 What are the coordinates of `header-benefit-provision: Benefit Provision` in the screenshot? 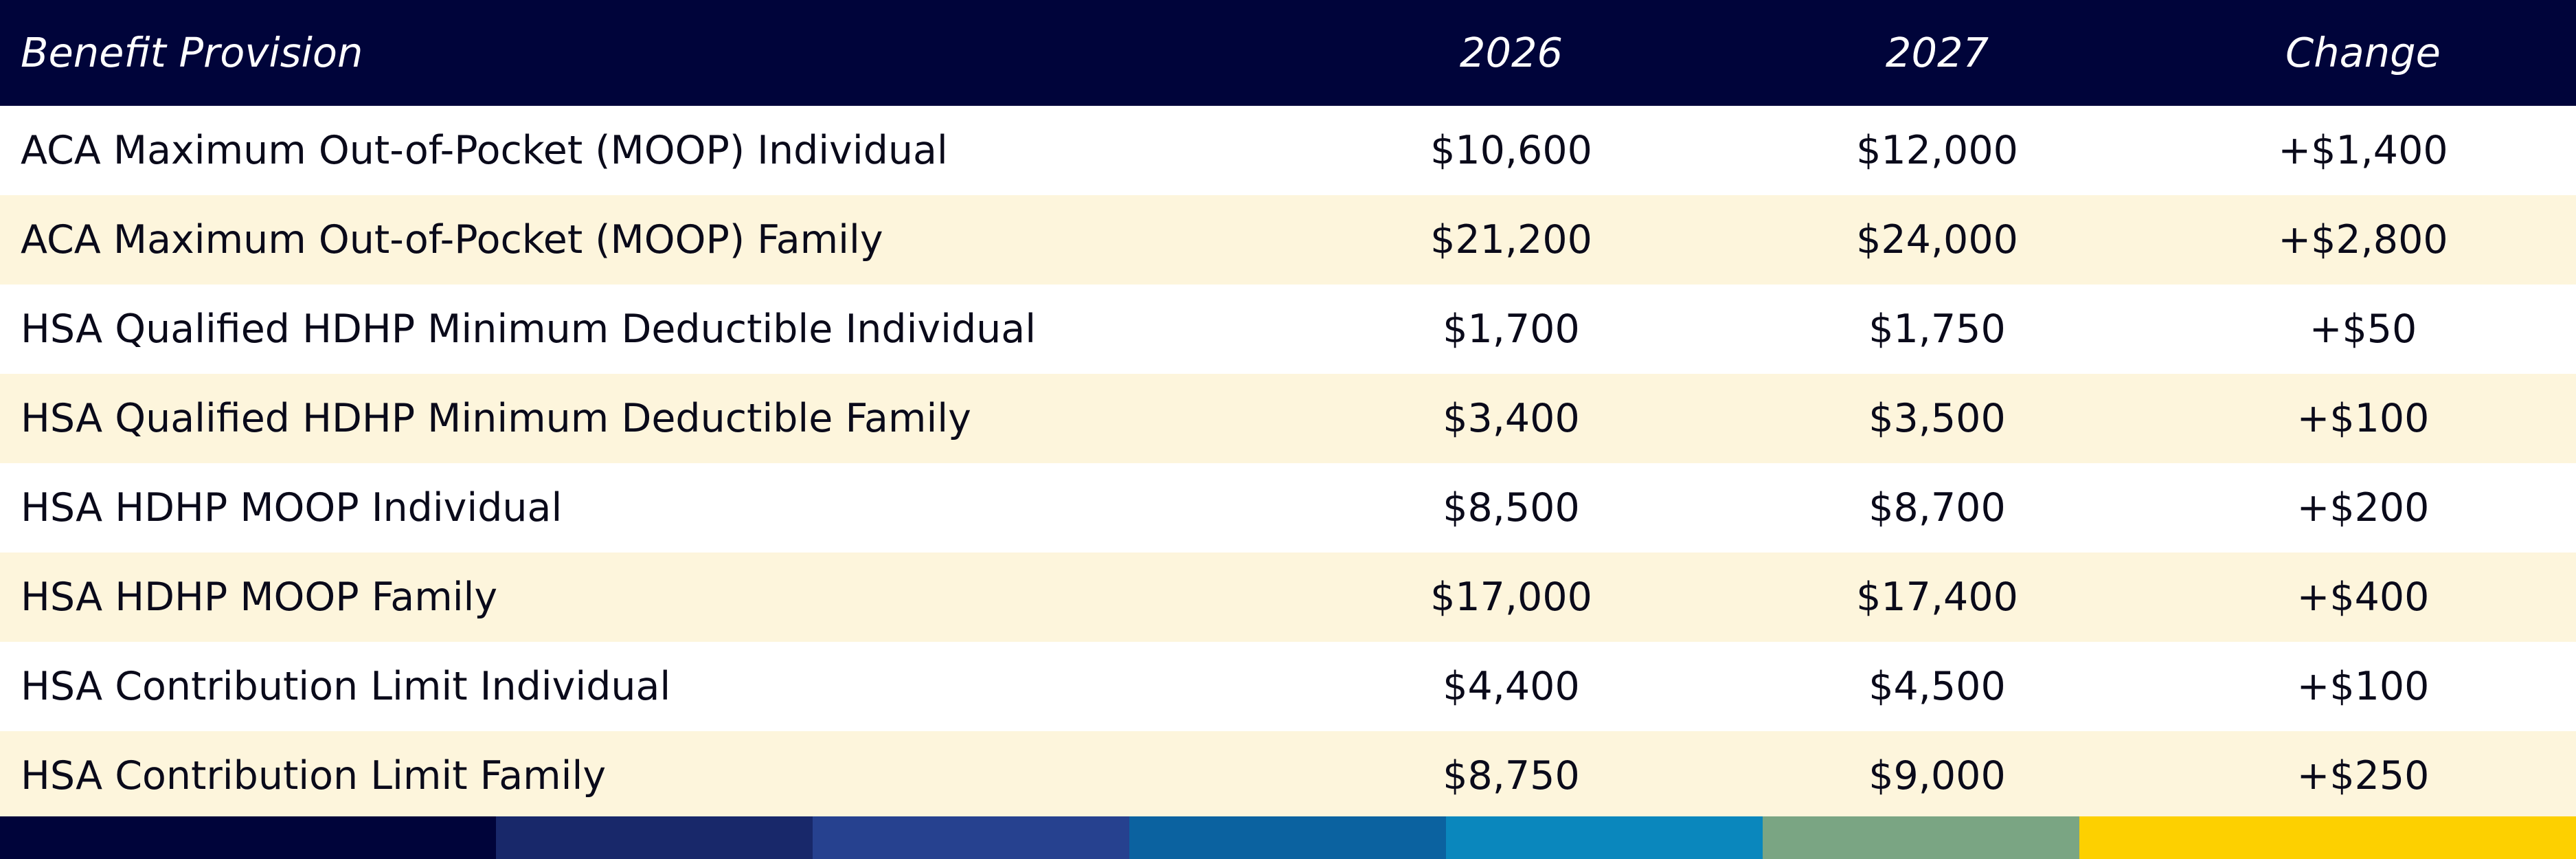 It's located at (192, 52).